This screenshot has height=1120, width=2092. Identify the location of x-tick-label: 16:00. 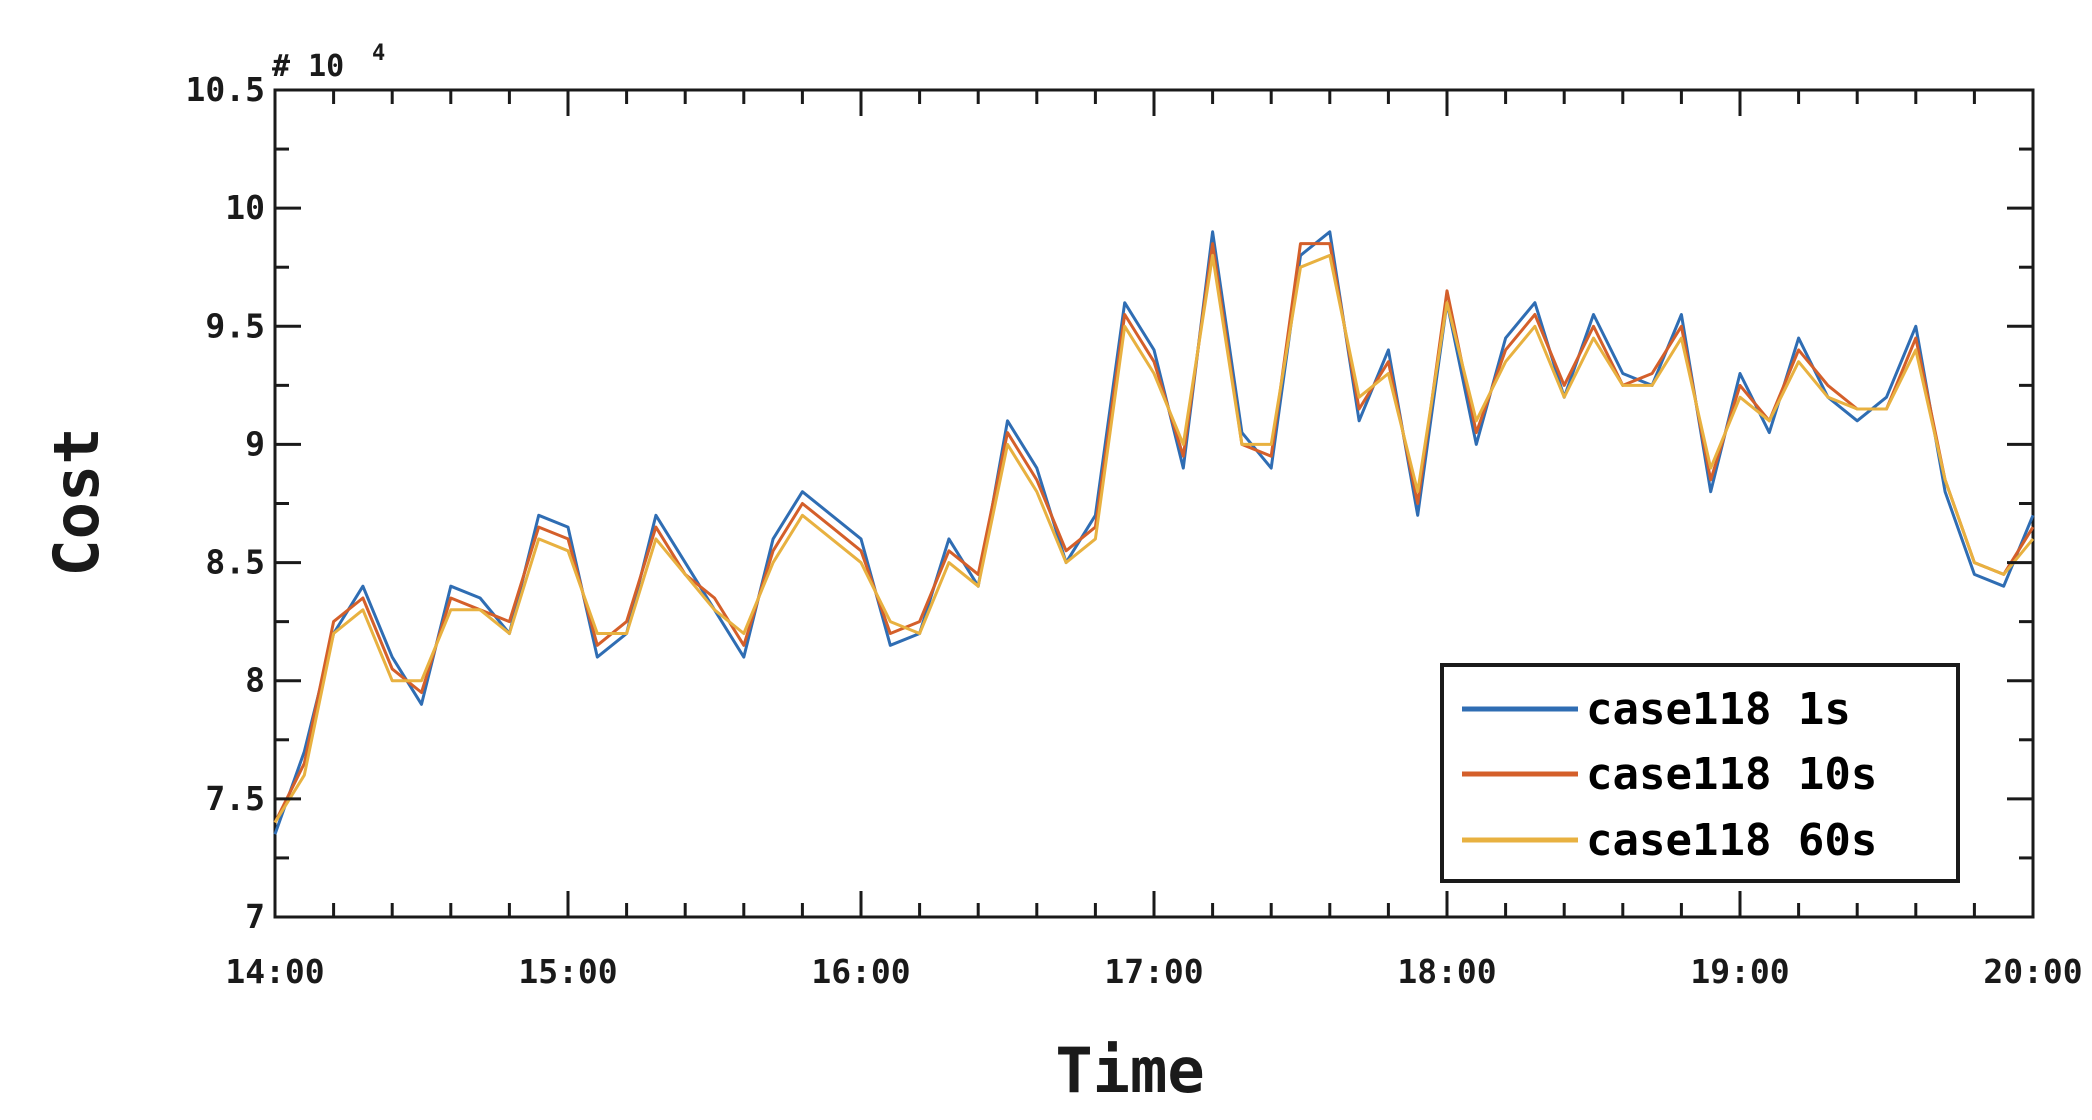
(860, 971).